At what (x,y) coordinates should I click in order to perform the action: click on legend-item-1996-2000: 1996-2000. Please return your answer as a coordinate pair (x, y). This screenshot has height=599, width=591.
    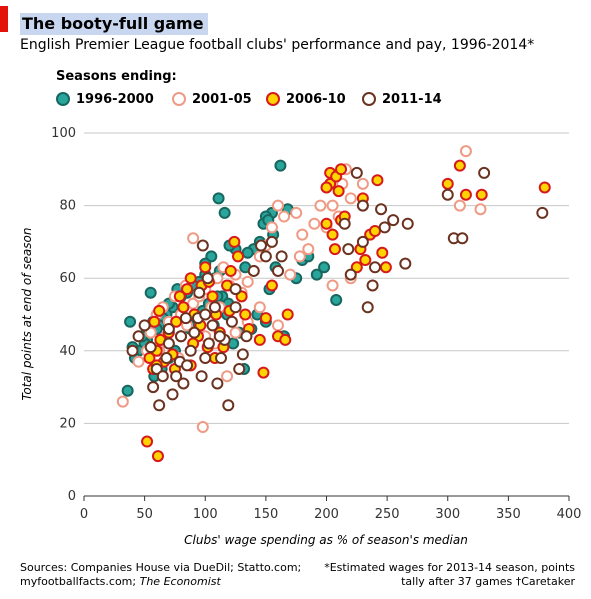
    Looking at the image, I should click on (105, 99).